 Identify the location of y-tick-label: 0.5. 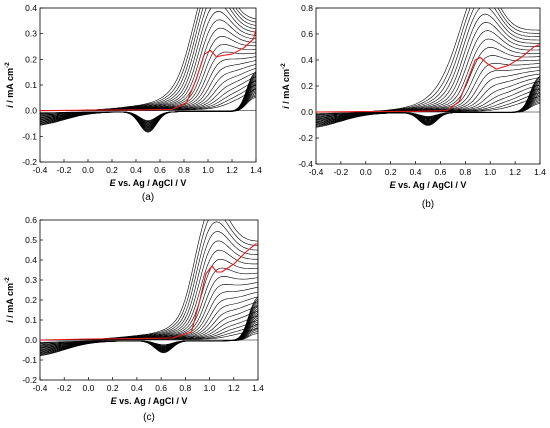
(31, 240).